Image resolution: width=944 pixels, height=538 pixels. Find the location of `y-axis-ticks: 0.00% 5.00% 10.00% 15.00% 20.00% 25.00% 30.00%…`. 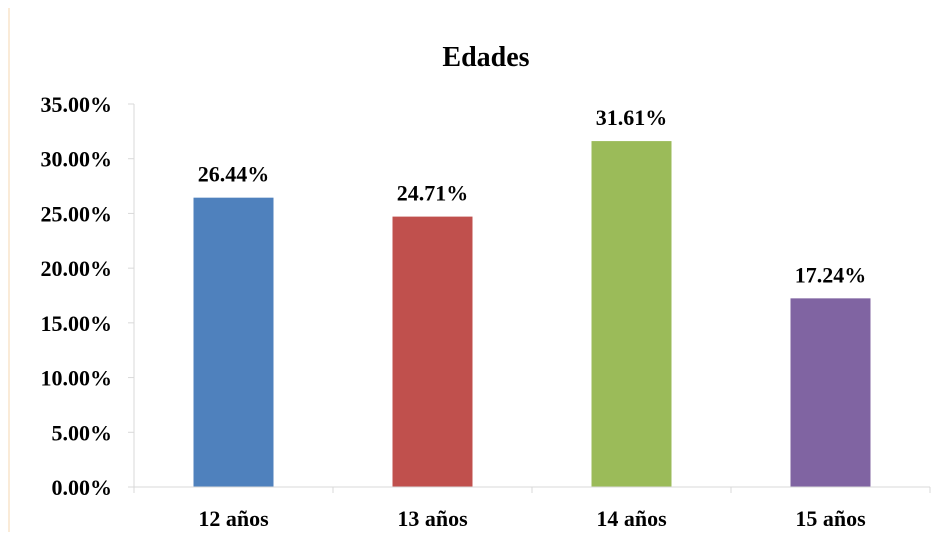

y-axis-ticks: 0.00% 5.00% 10.00% 15.00% 20.00% 25.00% 30.00%… is located at coordinates (87, 296).